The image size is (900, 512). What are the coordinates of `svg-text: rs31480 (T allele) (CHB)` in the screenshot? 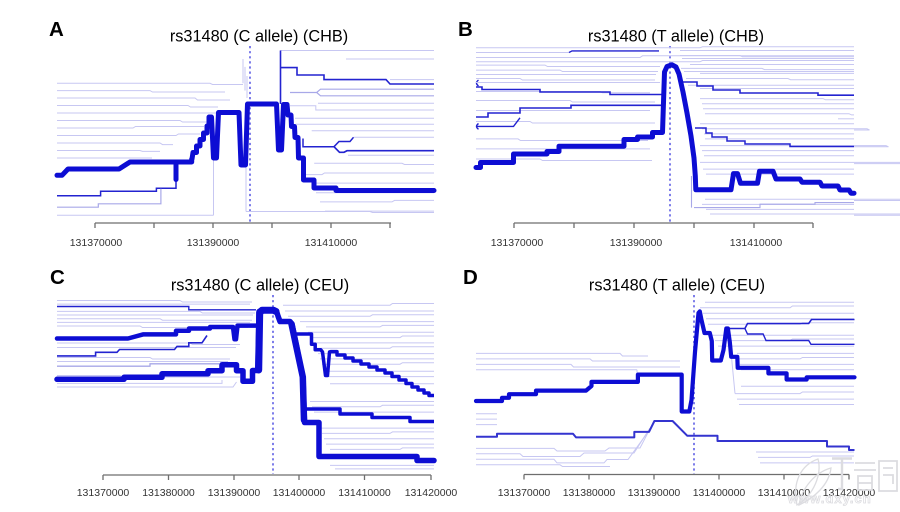 It's located at (676, 37).